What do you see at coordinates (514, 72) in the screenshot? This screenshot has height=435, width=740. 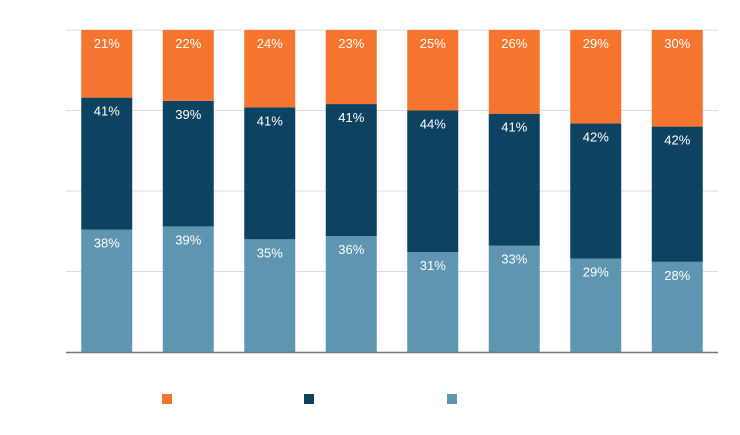 I see `bar-segment-s2-c5` at bounding box center [514, 72].